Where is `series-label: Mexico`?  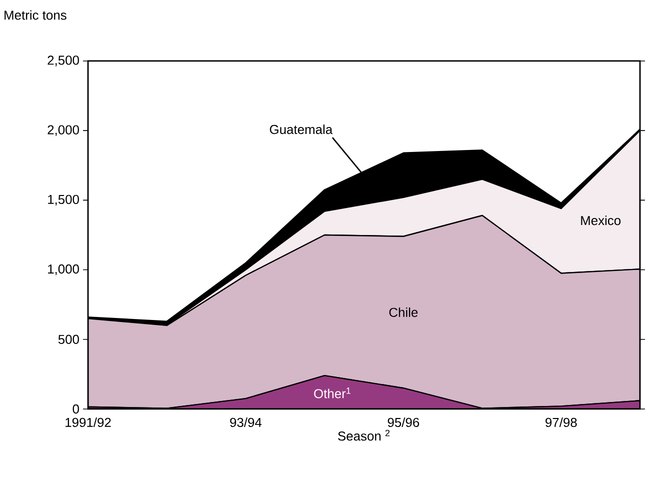
series-label: Mexico is located at coordinates (601, 221).